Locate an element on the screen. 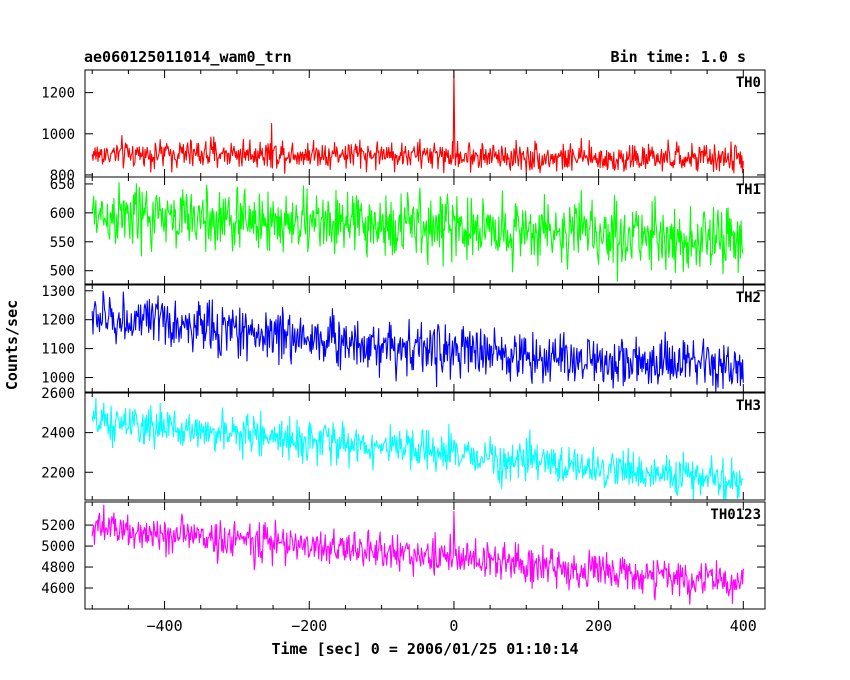  series-line-th0123 is located at coordinates (417, 554).